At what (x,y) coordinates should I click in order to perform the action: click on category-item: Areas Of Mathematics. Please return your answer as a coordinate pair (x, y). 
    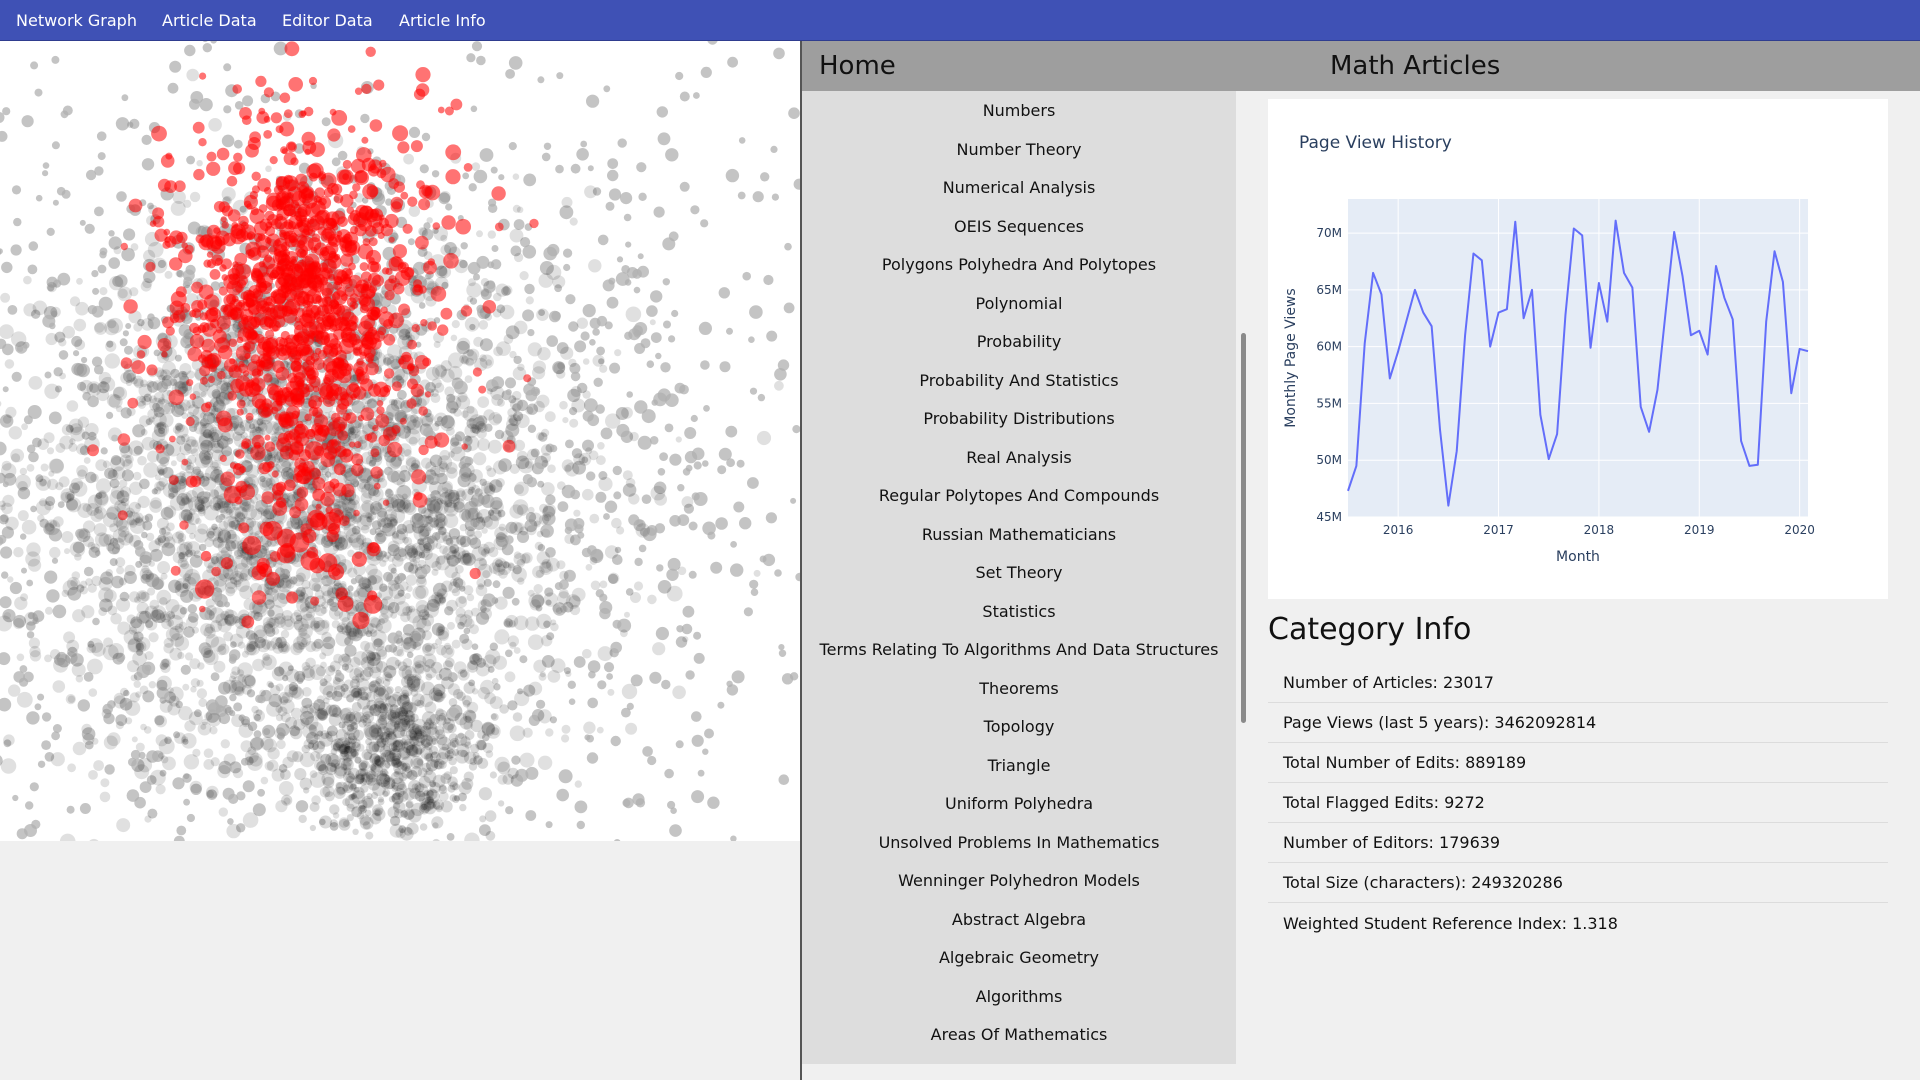
    Looking at the image, I should click on (1019, 1034).